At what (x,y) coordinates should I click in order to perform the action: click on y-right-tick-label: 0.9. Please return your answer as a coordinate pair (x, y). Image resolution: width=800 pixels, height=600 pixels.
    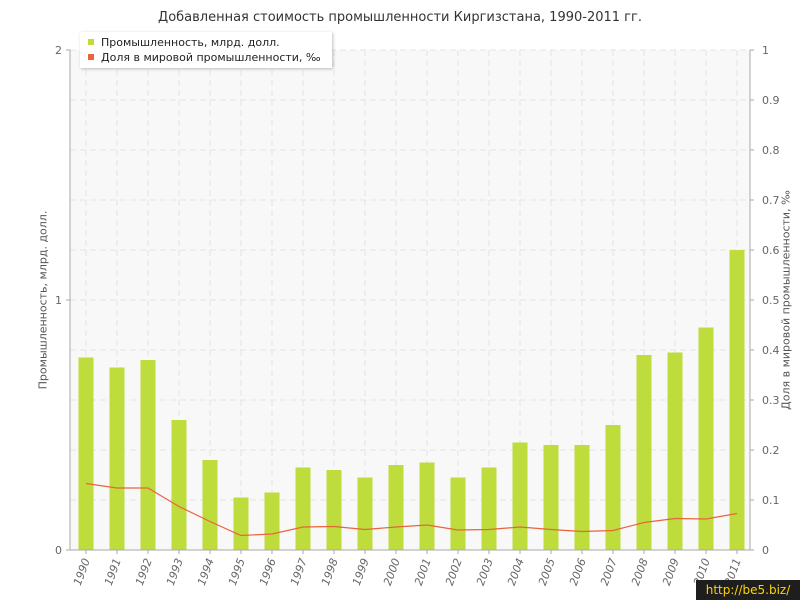
    Looking at the image, I should click on (771, 100).